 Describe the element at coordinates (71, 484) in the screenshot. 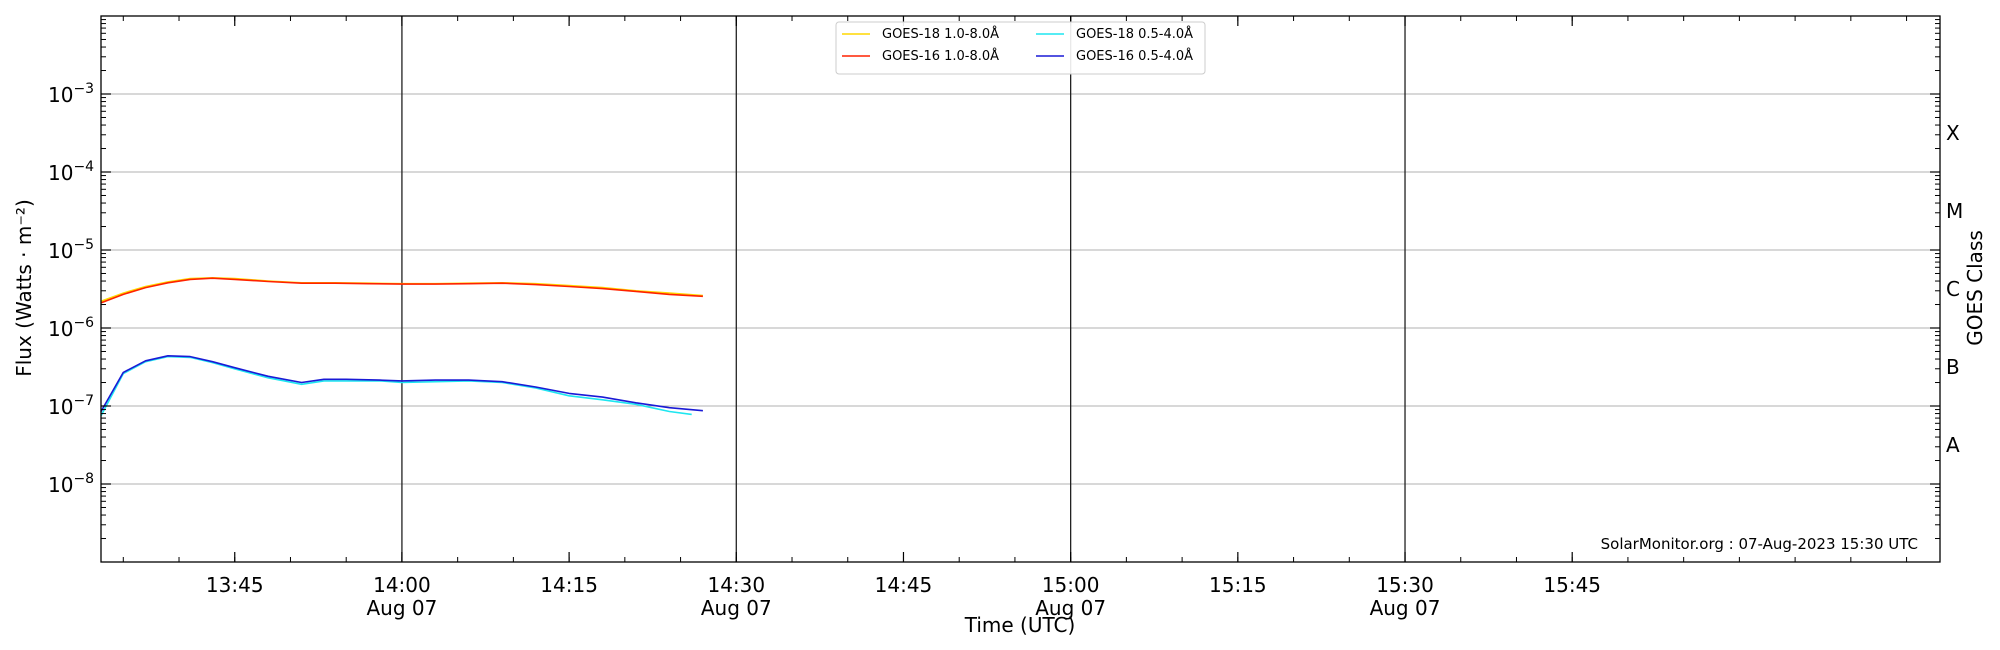

I see `y-tick-label: 10⁻⁸` at that location.